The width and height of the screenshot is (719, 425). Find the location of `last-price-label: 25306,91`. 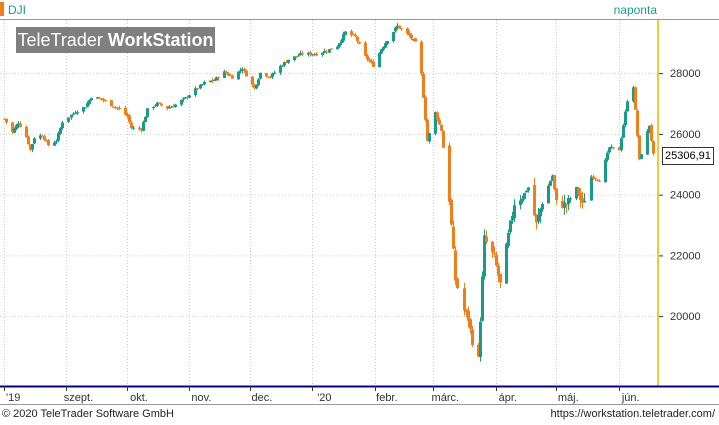

last-price-label: 25306,91 is located at coordinates (688, 156).